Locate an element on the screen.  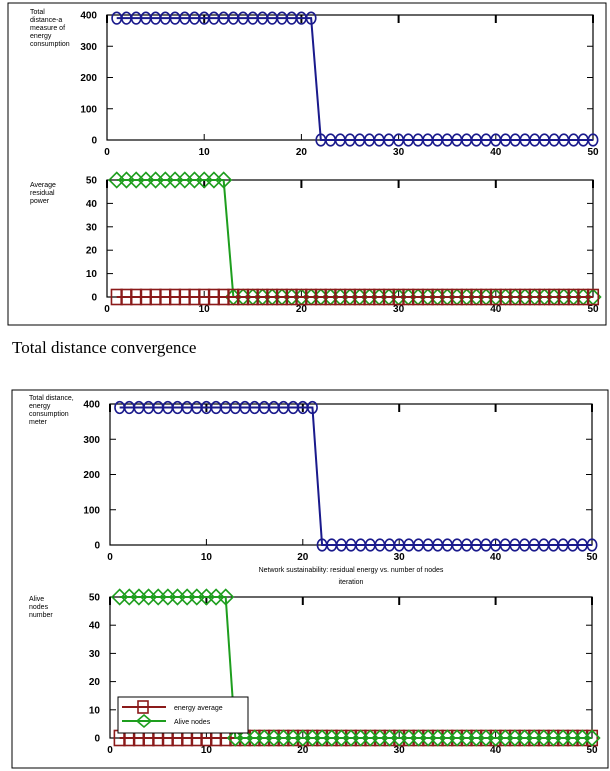
figure-caption: Total distance convergence is located at coordinates (104, 347).